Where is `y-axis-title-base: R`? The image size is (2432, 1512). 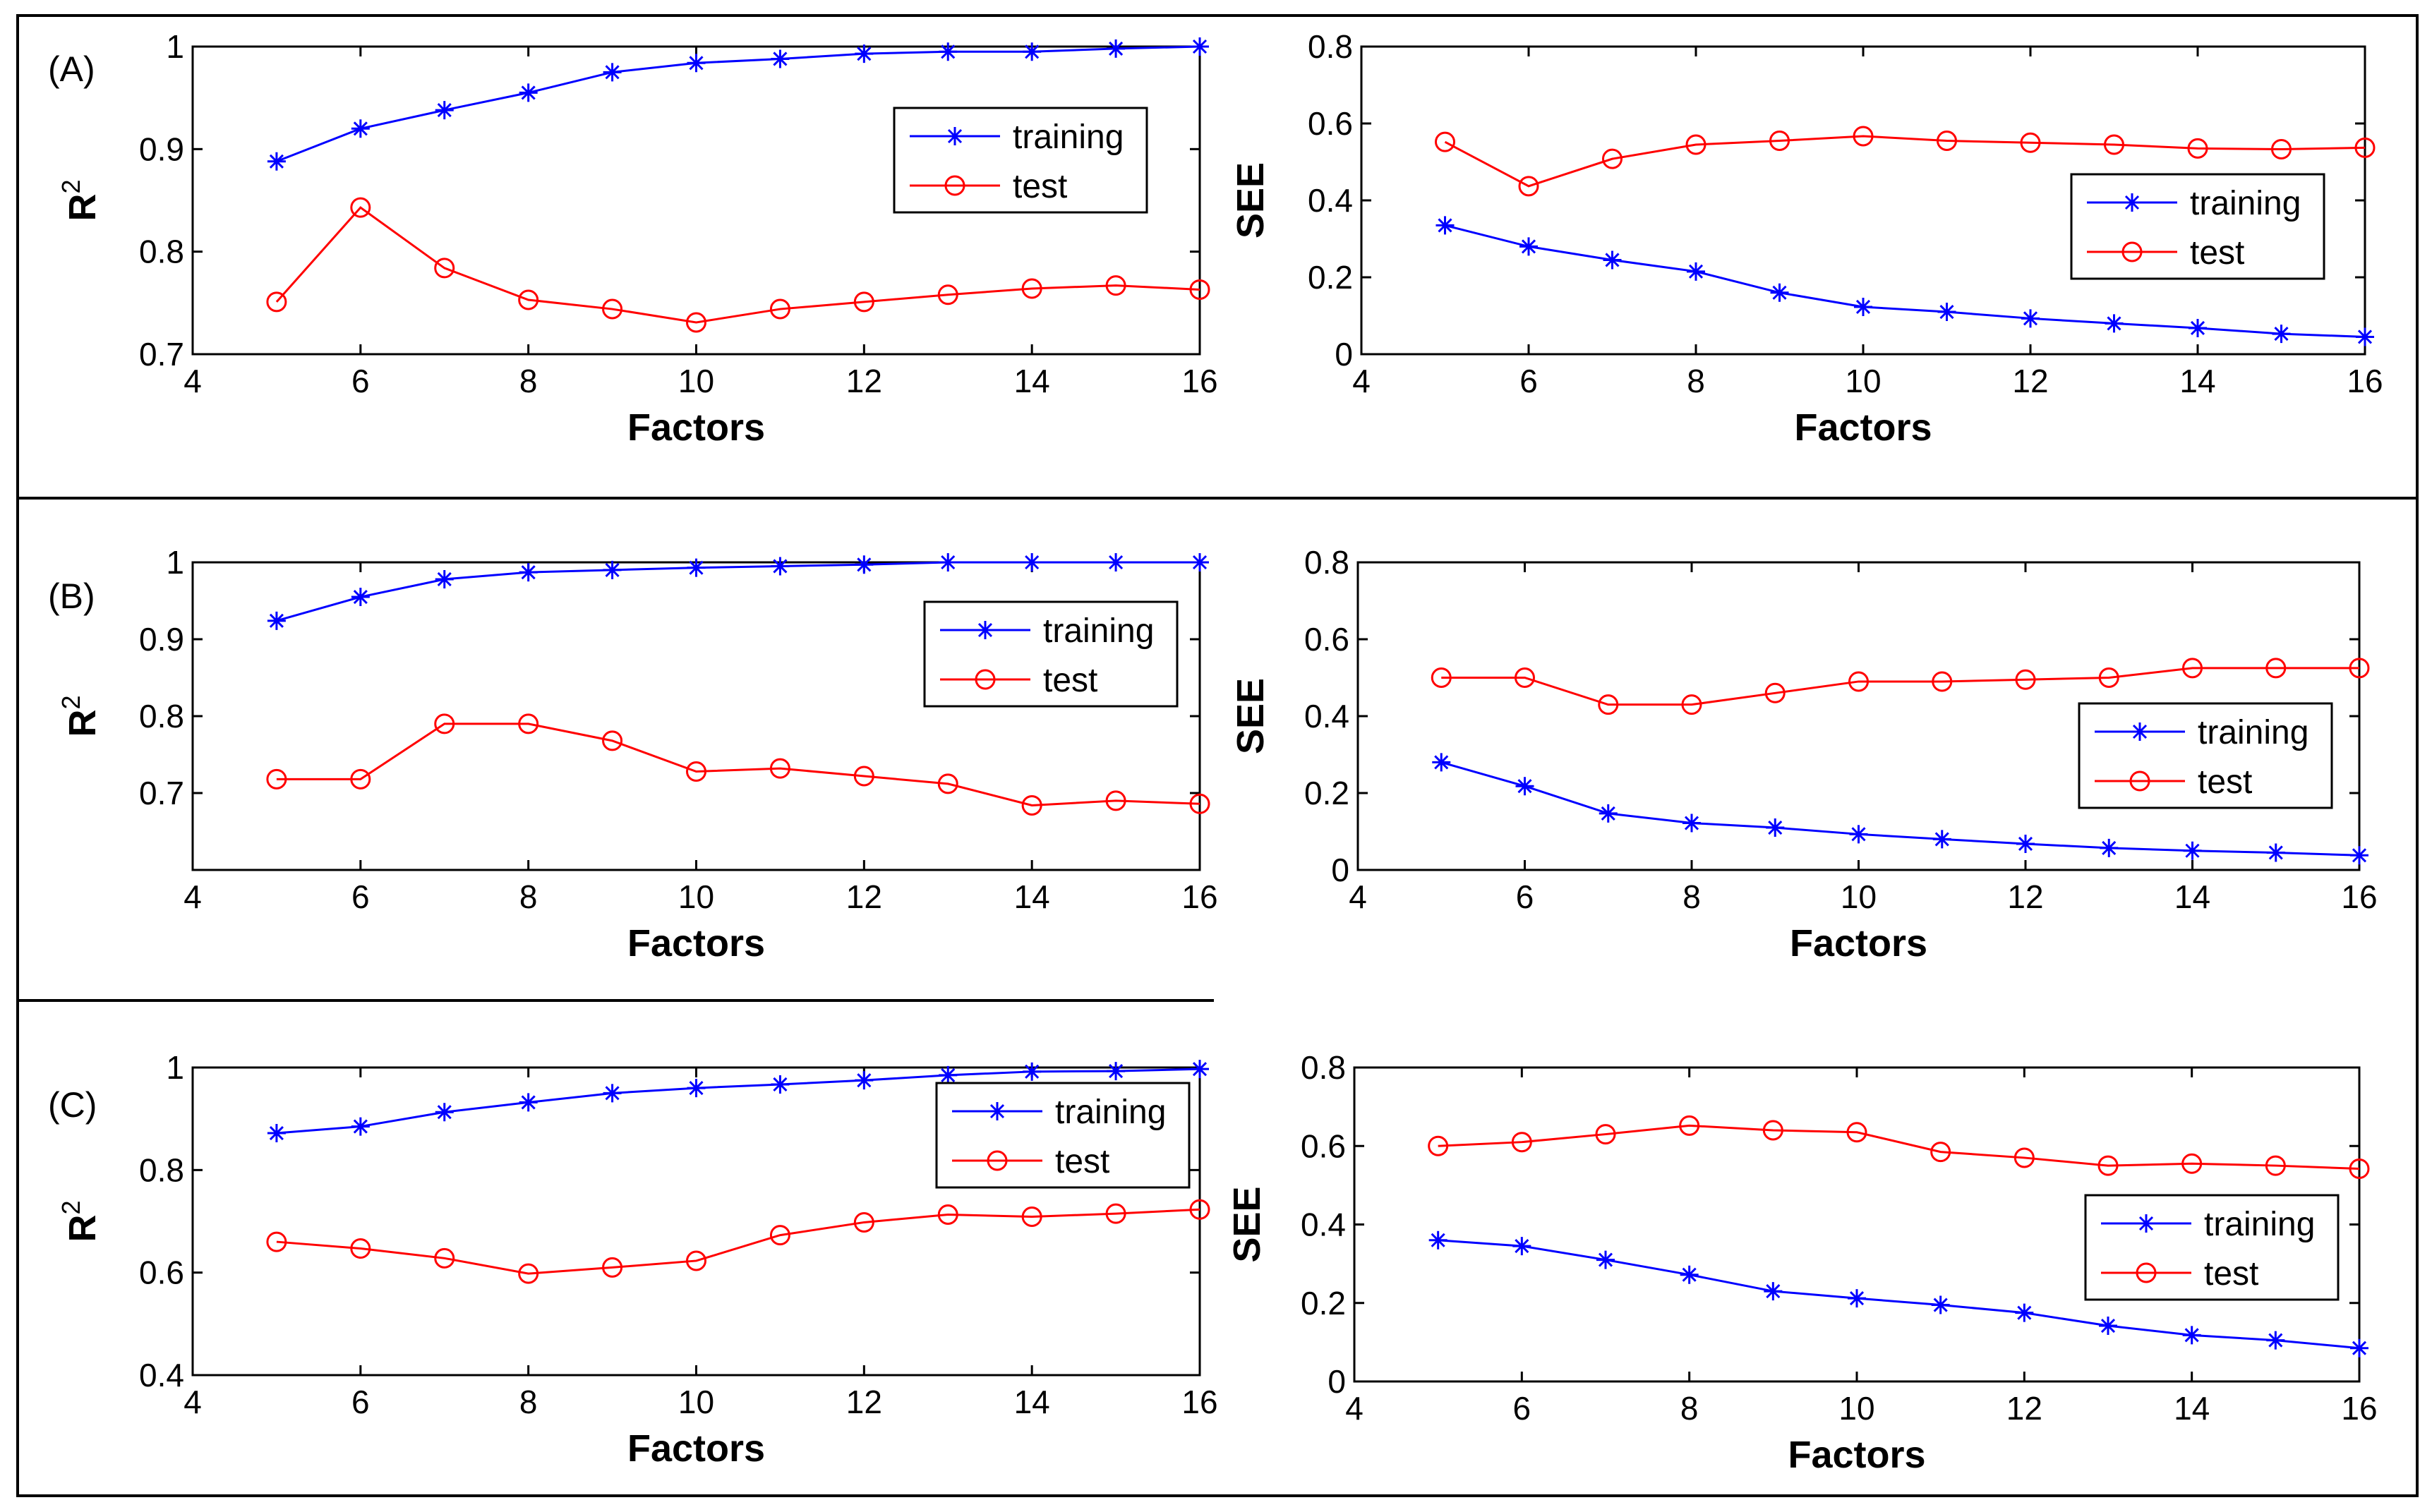 y-axis-title-base: R is located at coordinates (82, 208).